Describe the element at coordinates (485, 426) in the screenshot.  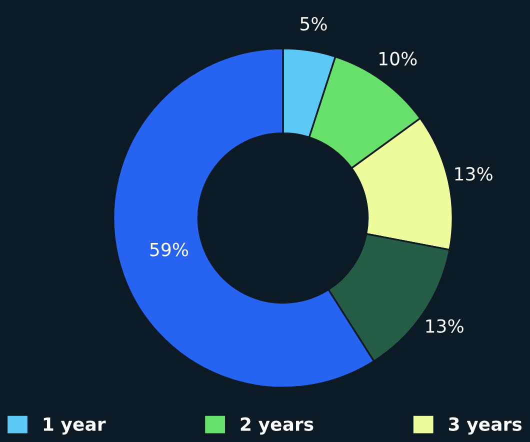
I see `legend-label: 3 years` at that location.